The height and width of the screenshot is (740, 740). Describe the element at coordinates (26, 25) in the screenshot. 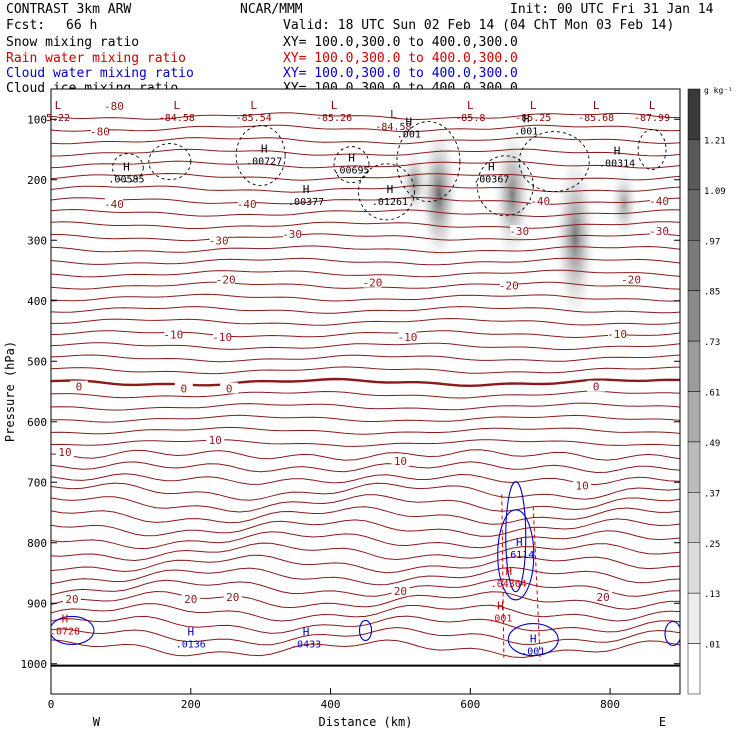

I see `forecast-label: Fcst:` at that location.